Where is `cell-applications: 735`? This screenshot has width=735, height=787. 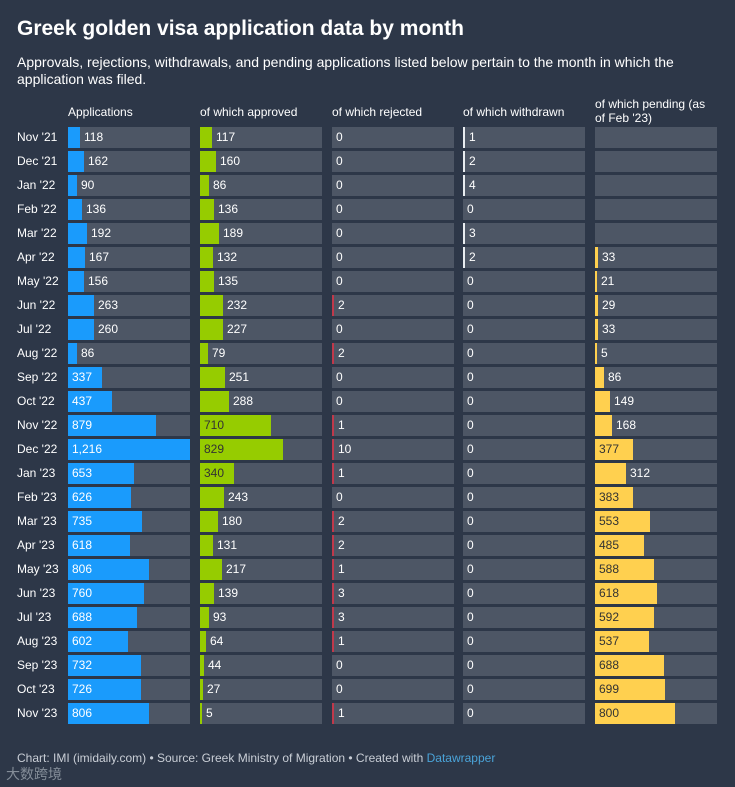
cell-applications: 735 is located at coordinates (129, 521).